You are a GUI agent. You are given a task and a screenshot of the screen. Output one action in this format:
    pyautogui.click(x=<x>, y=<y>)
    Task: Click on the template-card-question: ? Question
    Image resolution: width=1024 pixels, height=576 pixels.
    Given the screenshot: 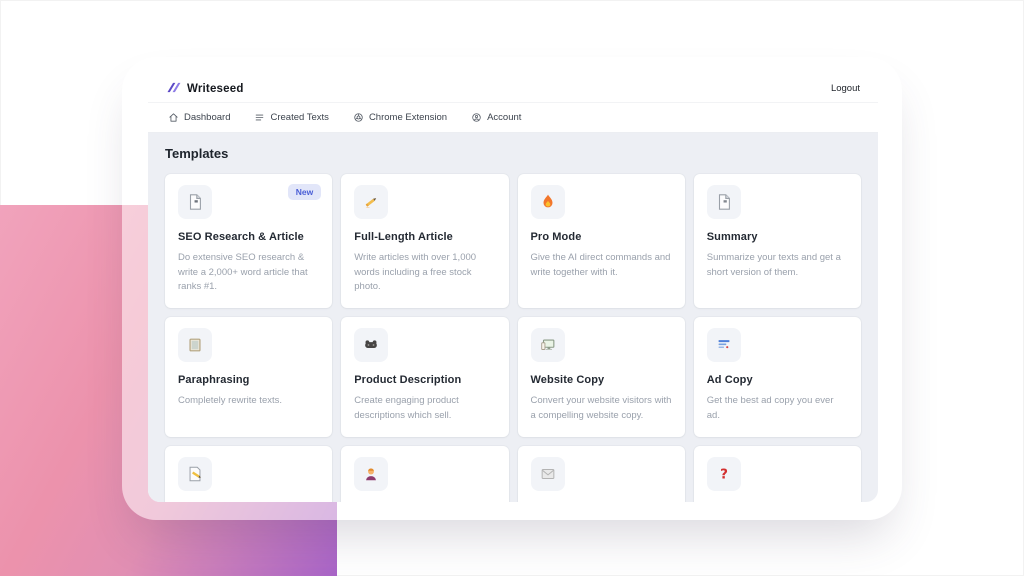 What is the action you would take?
    pyautogui.click(x=777, y=473)
    